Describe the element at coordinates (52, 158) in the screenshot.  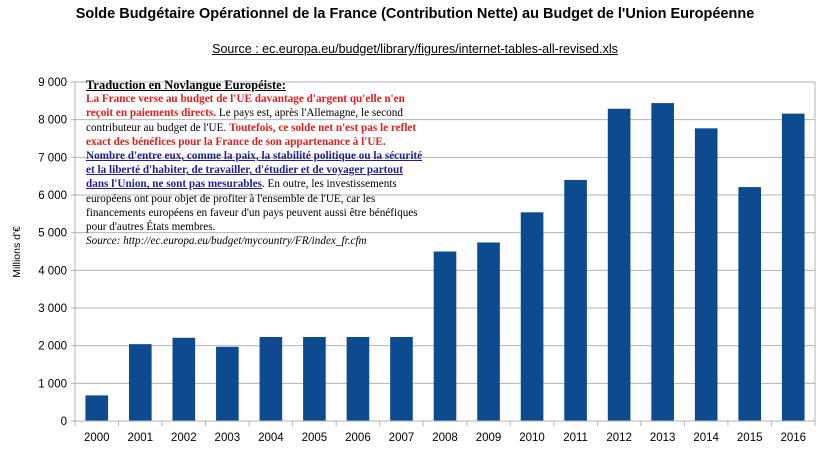
I see `y-tick-label: 7 000` at that location.